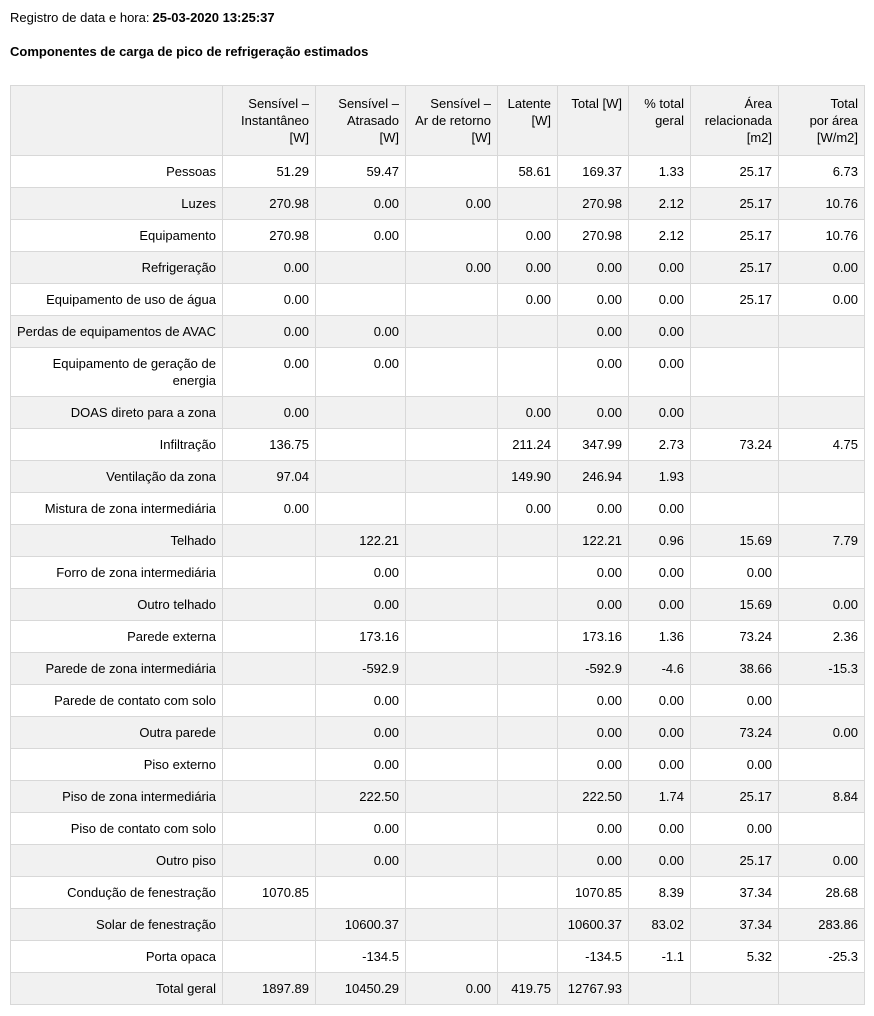  I want to click on value-cell: 73.24, so click(734, 732).